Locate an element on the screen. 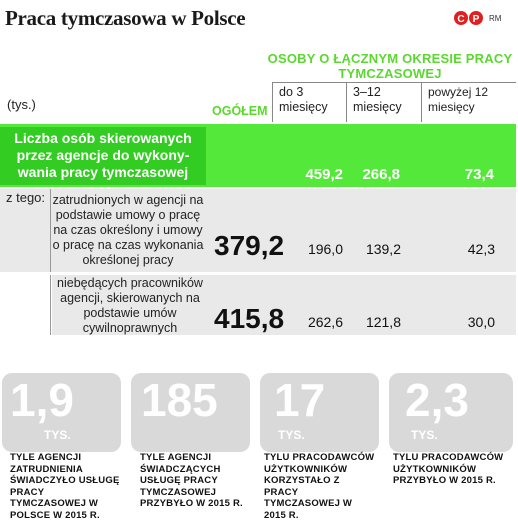 The height and width of the screenshot is (521, 518). logo-rm-text: RM is located at coordinates (495, 18).